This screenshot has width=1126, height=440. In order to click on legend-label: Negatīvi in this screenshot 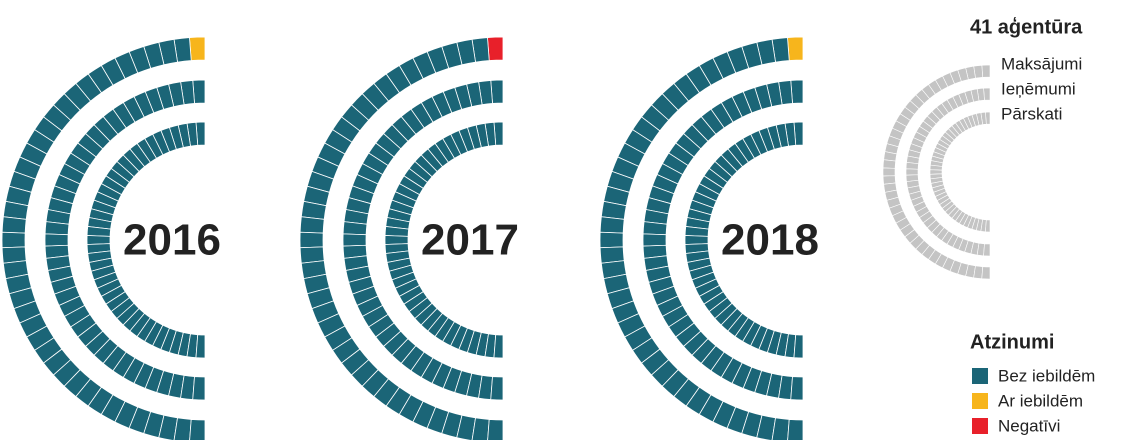, I will do `click(1029, 425)`.